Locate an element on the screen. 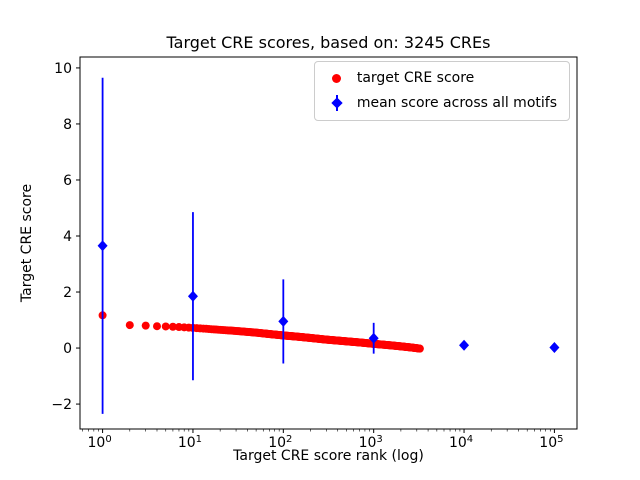  y-axis-label: Target CRE score is located at coordinates (27, 243).